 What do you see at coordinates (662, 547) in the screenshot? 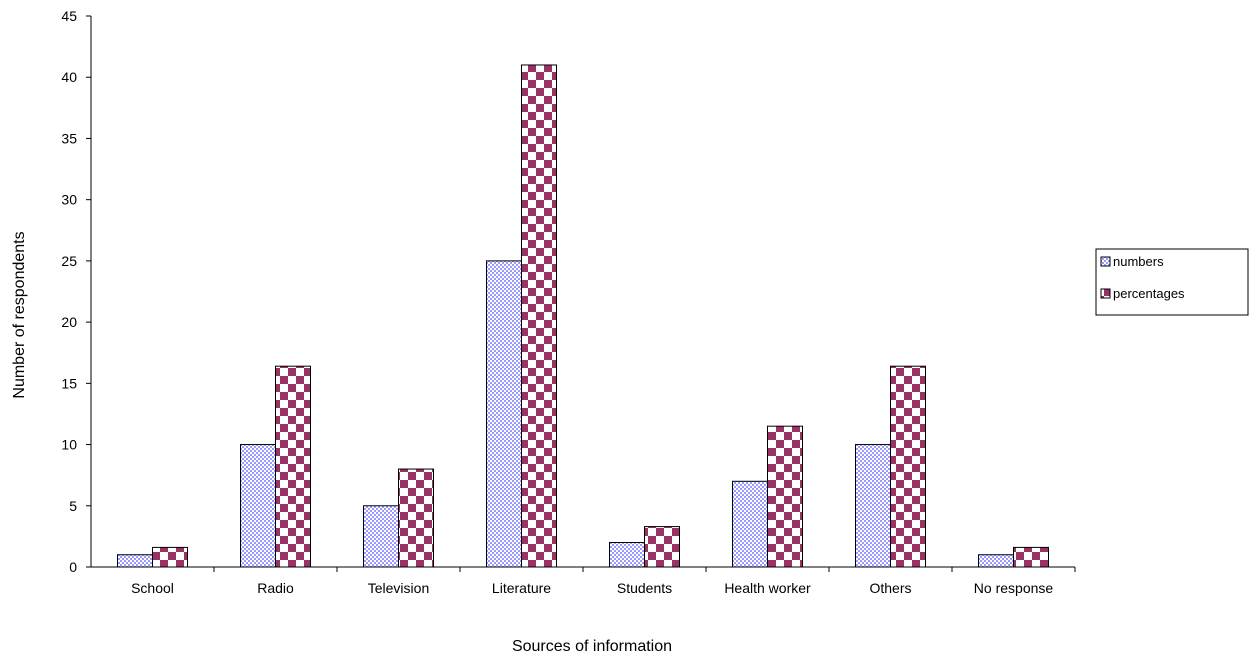
I see `bar-percentages-students` at bounding box center [662, 547].